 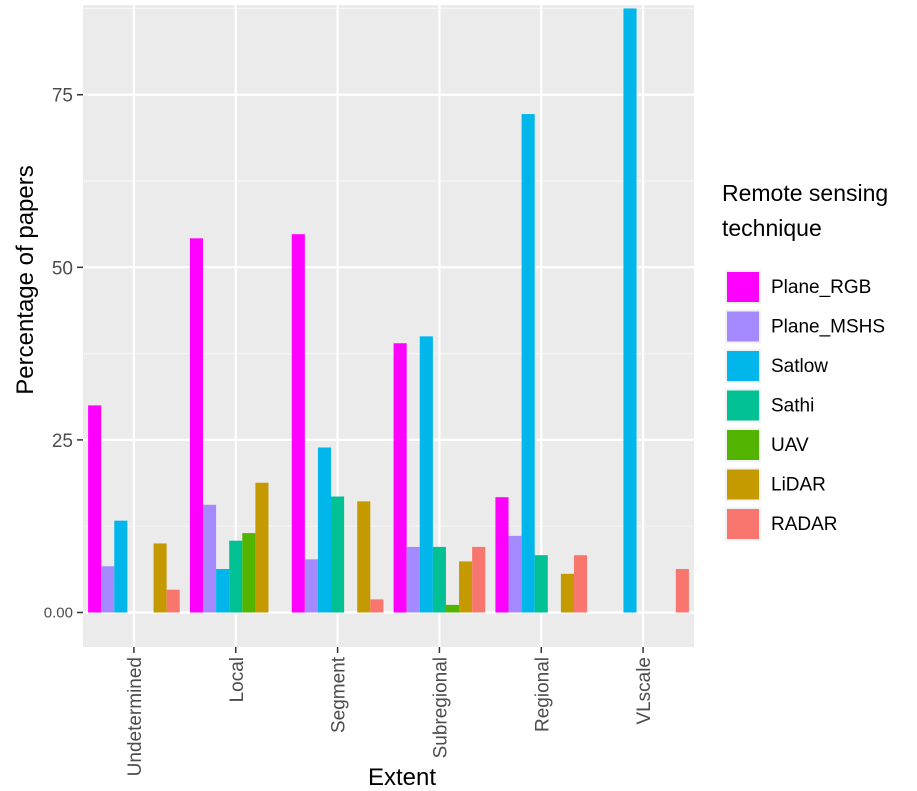 I want to click on x-tick-label: Undetermined, so click(x=135, y=716).